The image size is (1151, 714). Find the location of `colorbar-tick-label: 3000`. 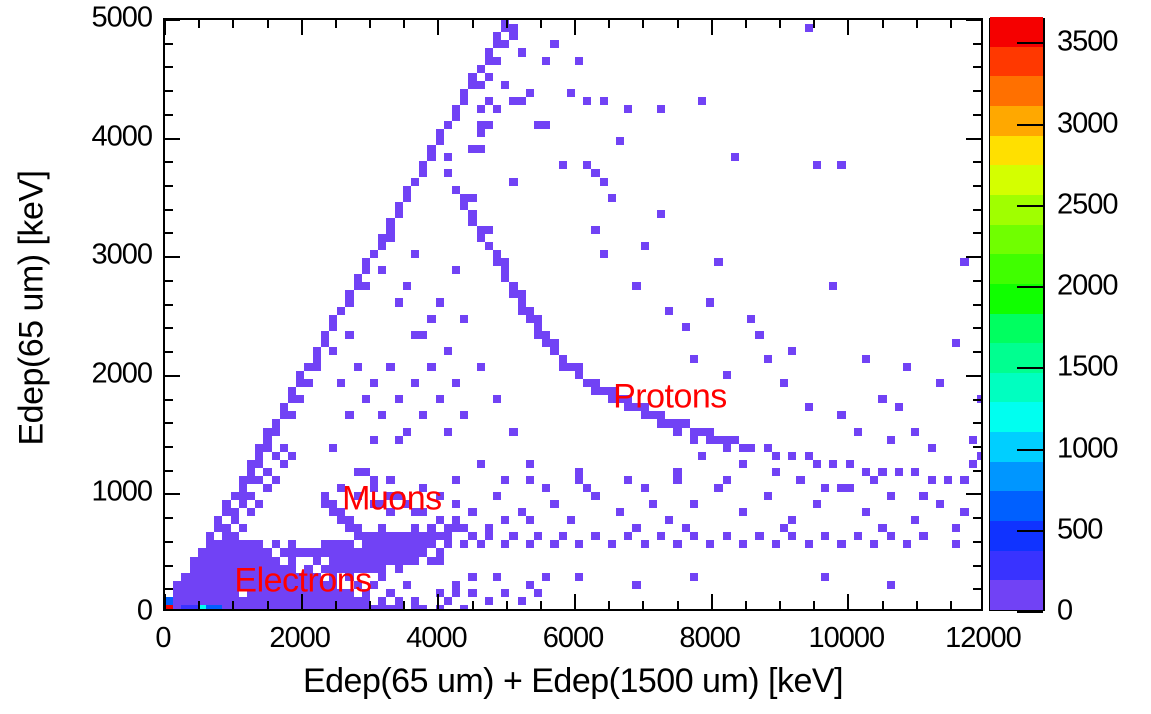

colorbar-tick-label: 3000 is located at coordinates (1088, 123).